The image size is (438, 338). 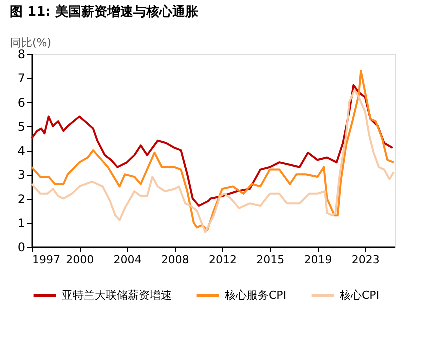 I want to click on y-axis-title: 同比(%), so click(x=31, y=43).